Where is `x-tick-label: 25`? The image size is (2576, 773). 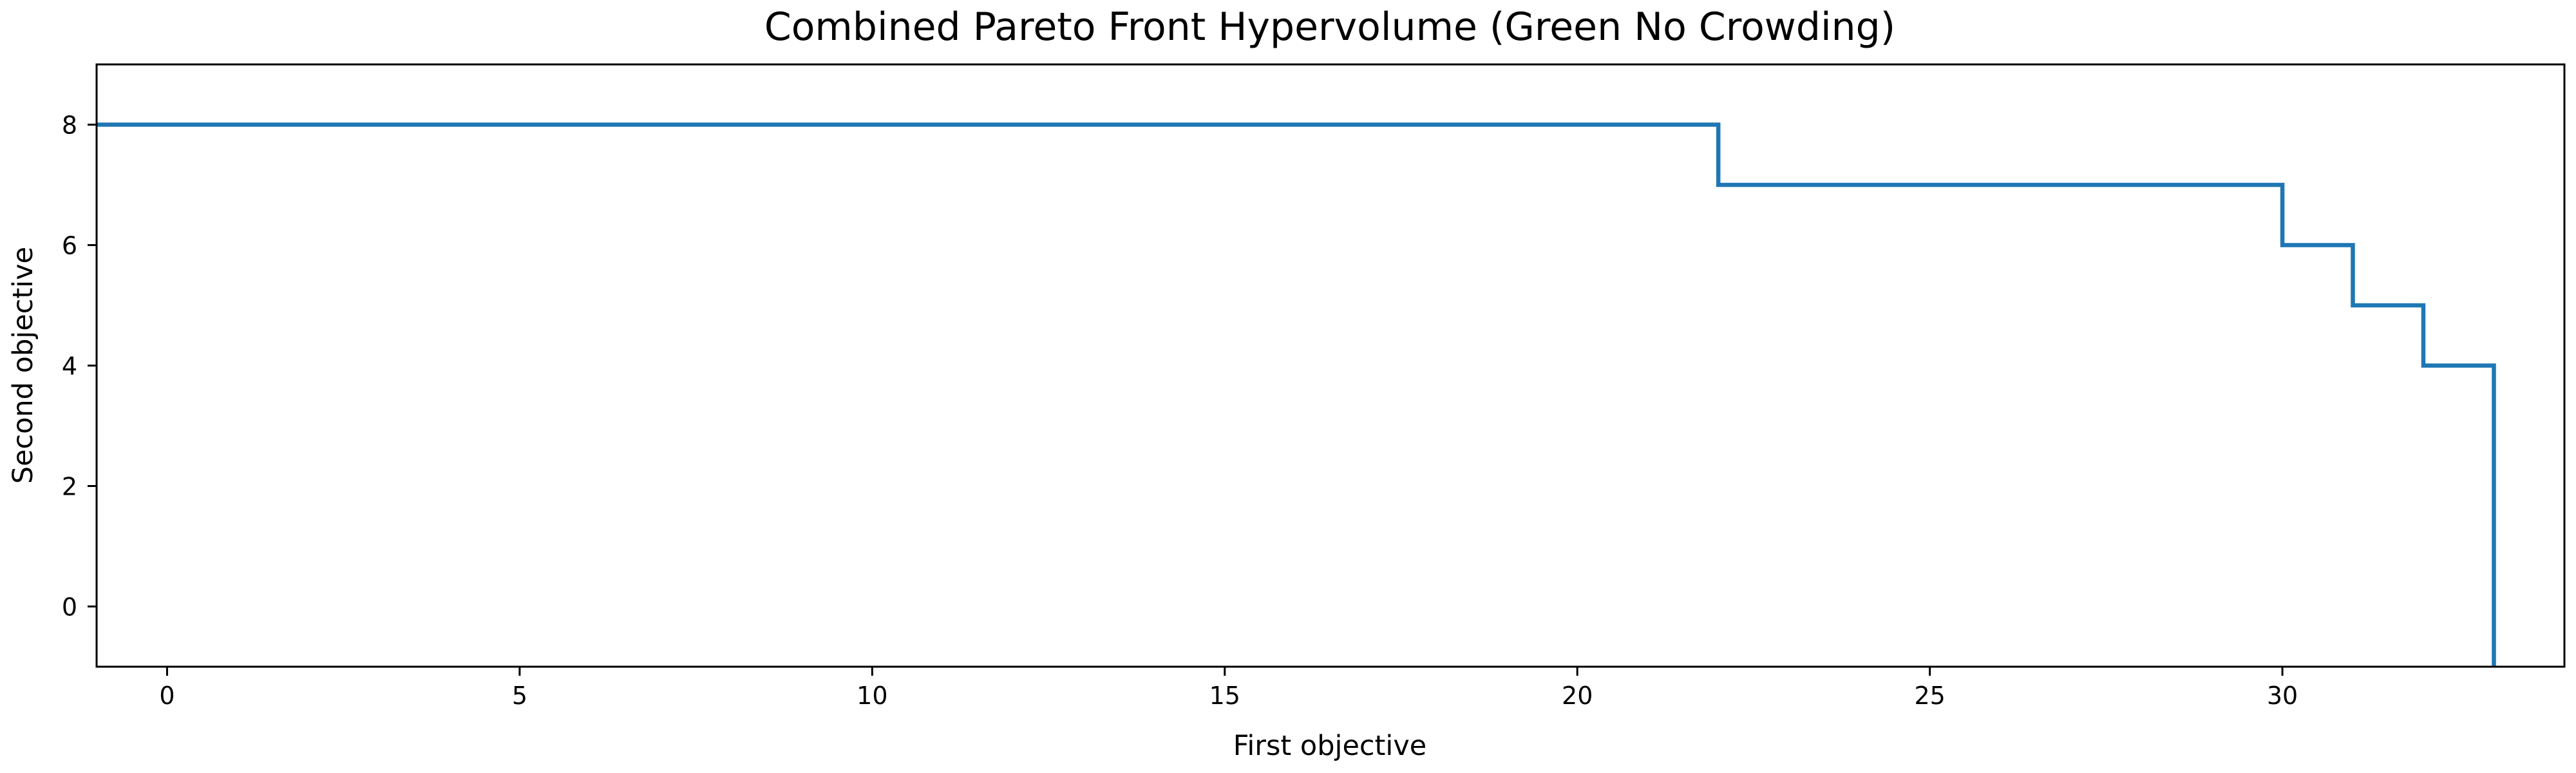
x-tick-label: 25 is located at coordinates (1929, 696).